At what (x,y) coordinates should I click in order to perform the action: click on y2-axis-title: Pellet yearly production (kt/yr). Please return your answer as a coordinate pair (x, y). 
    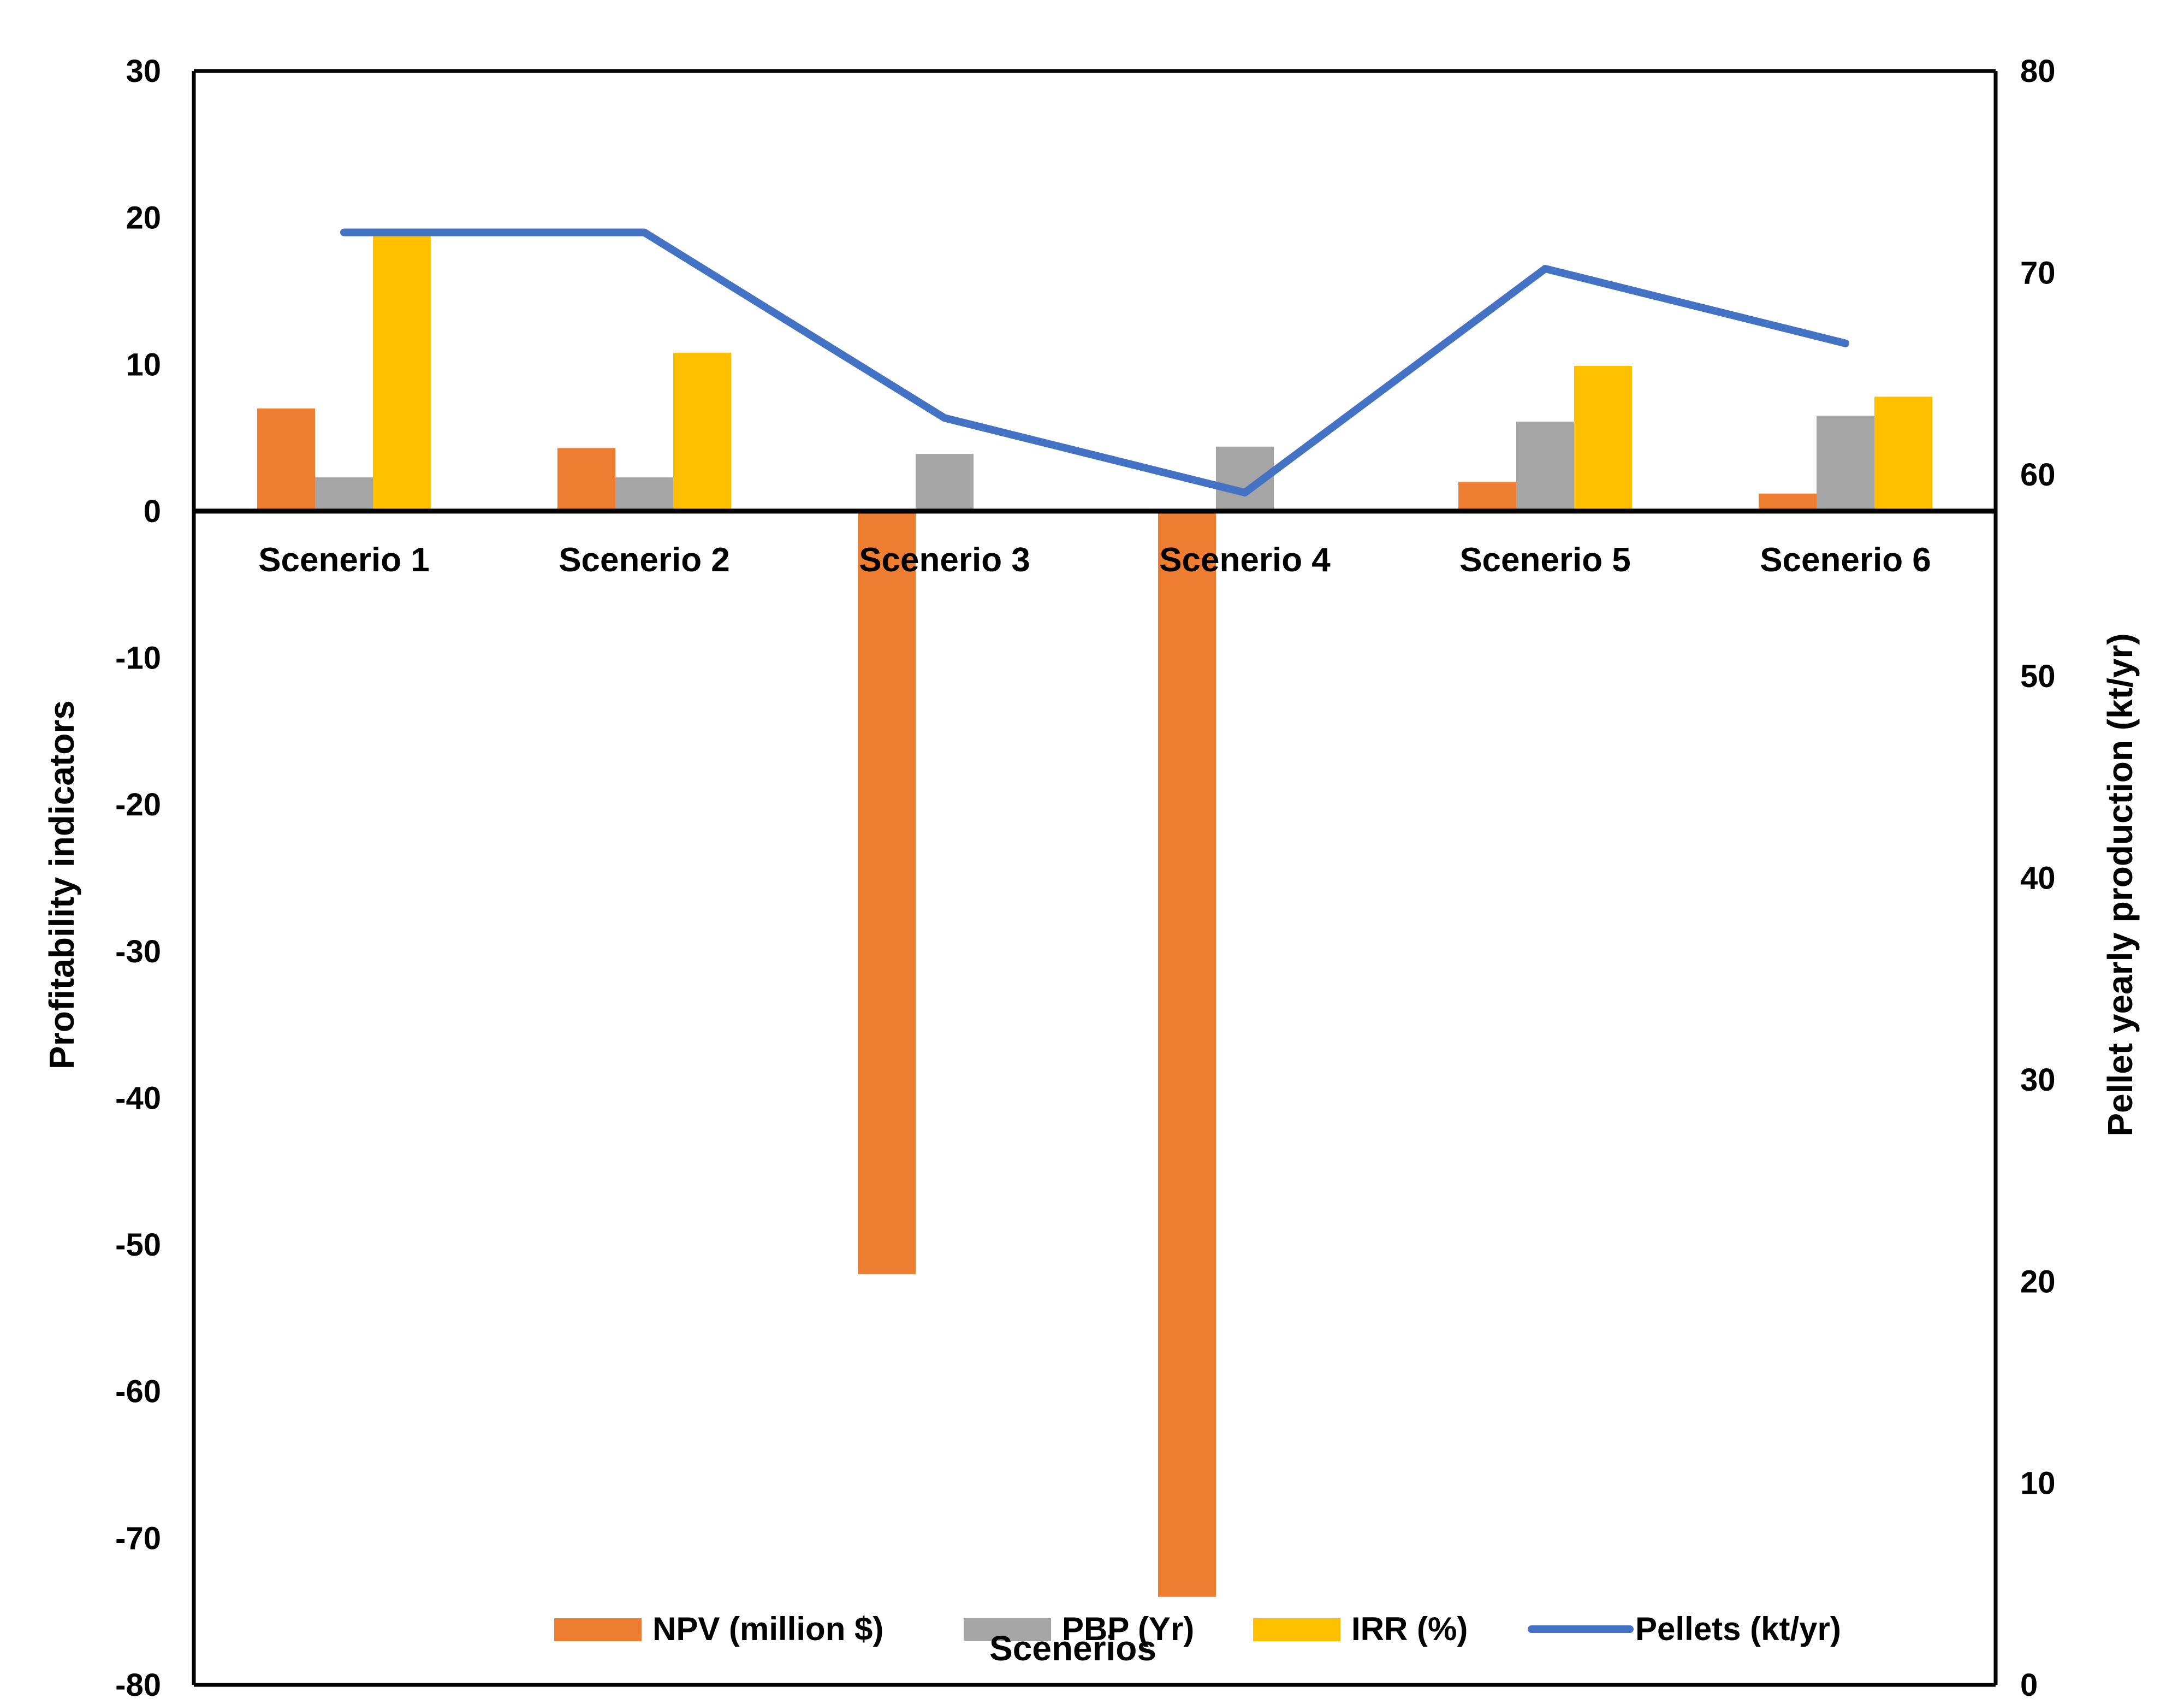
    Looking at the image, I should click on (2120, 884).